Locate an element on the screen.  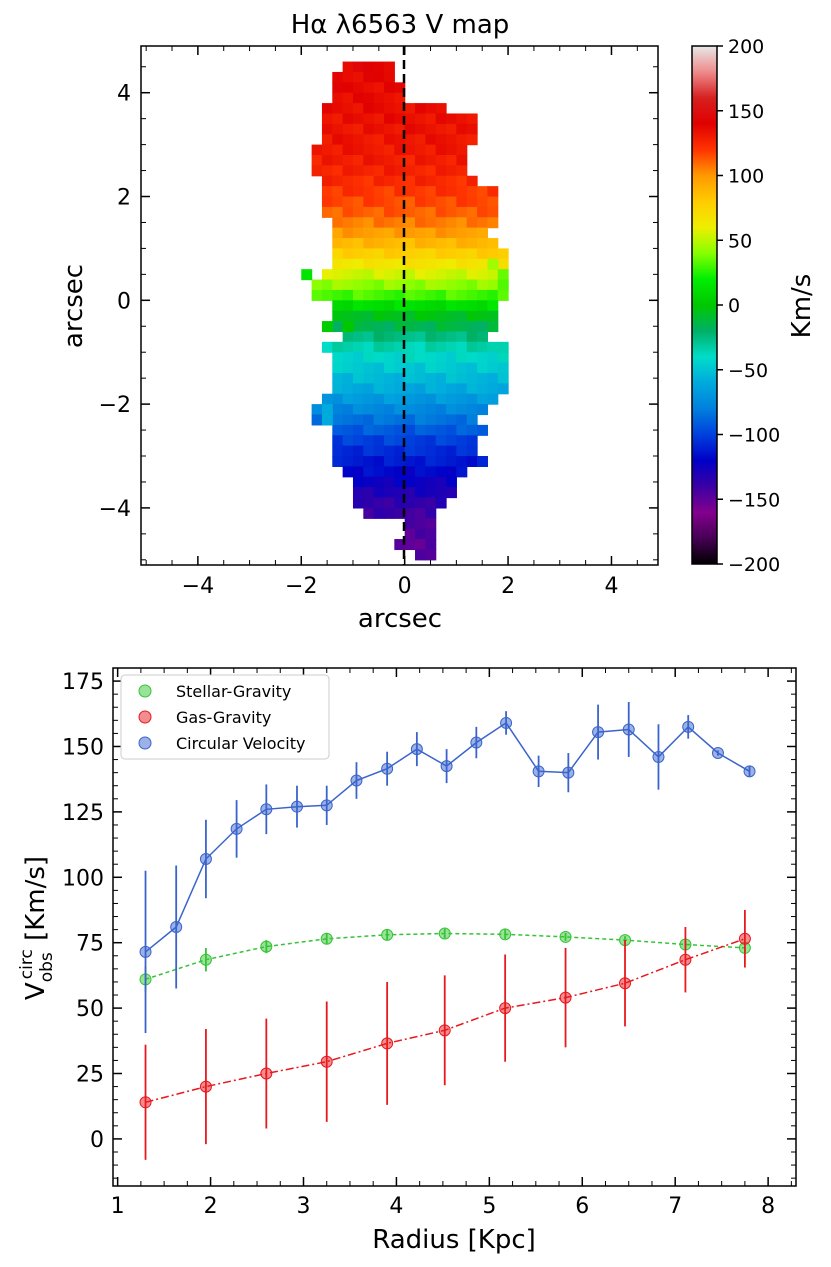
colorbar-label: Km/s is located at coordinates (802, 306).